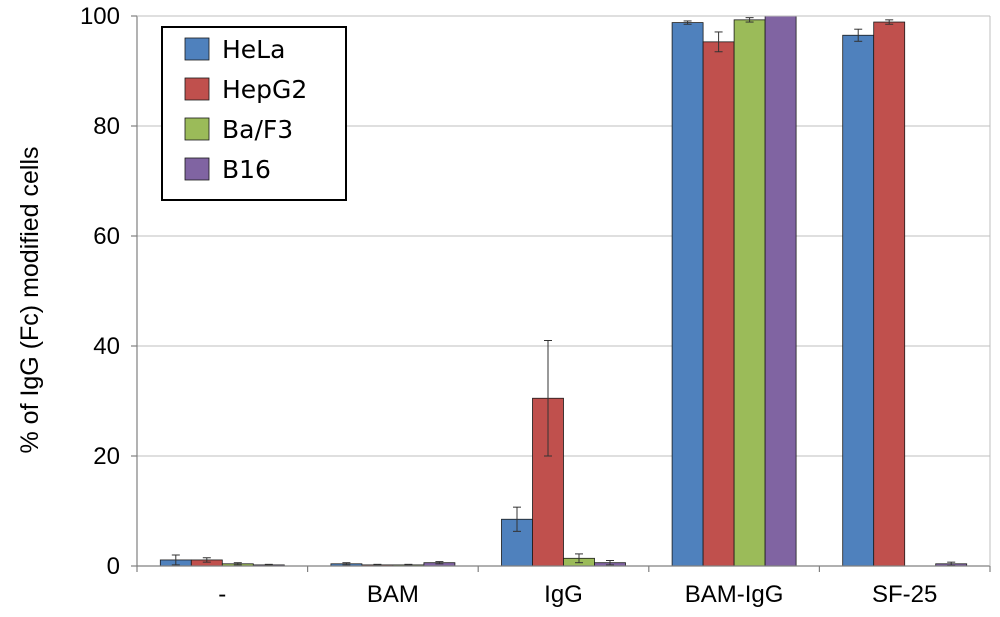 This screenshot has height=617, width=1000. What do you see at coordinates (254, 113) in the screenshot?
I see `legend: HeLa HepG2 Ba/F3 B16` at bounding box center [254, 113].